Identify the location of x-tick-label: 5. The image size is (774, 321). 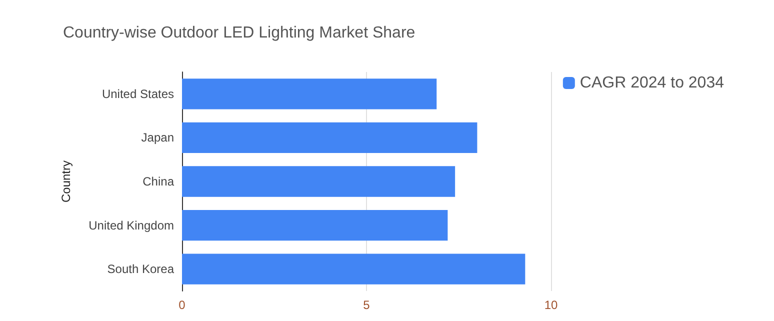
(366, 305).